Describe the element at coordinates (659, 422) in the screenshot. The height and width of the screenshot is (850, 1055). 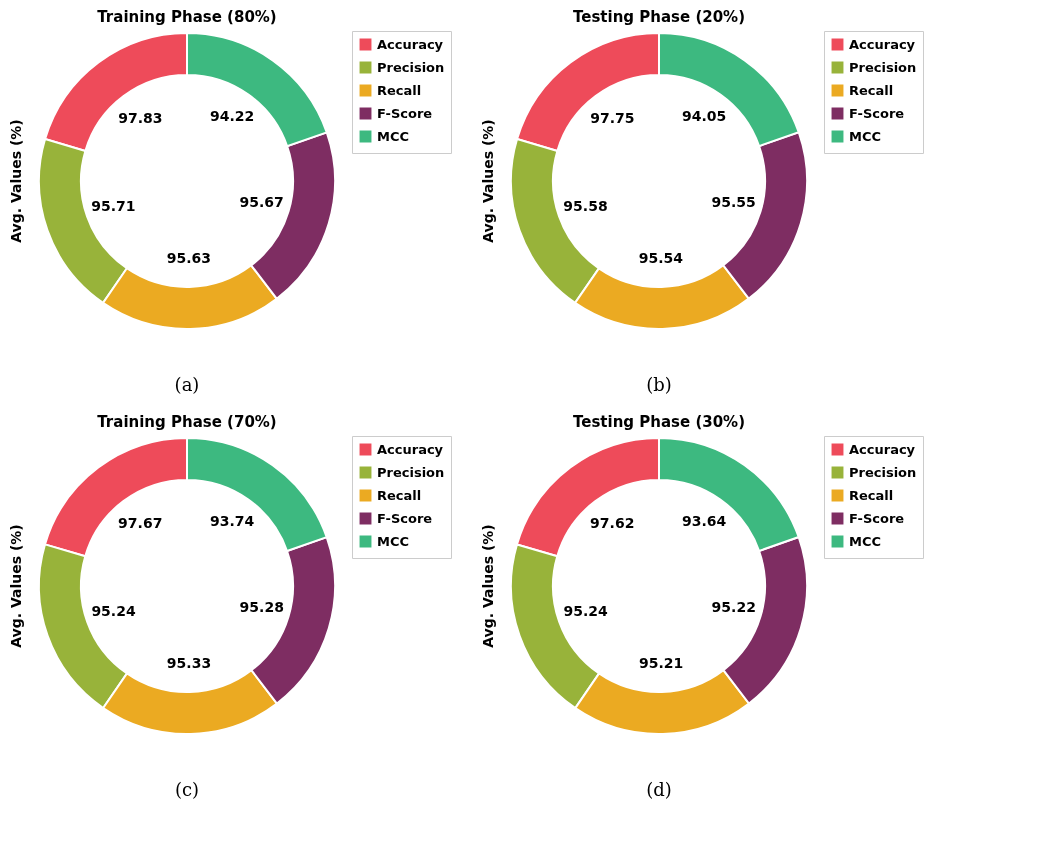
I see `chart-title: Testing Phase (30%)` at that location.